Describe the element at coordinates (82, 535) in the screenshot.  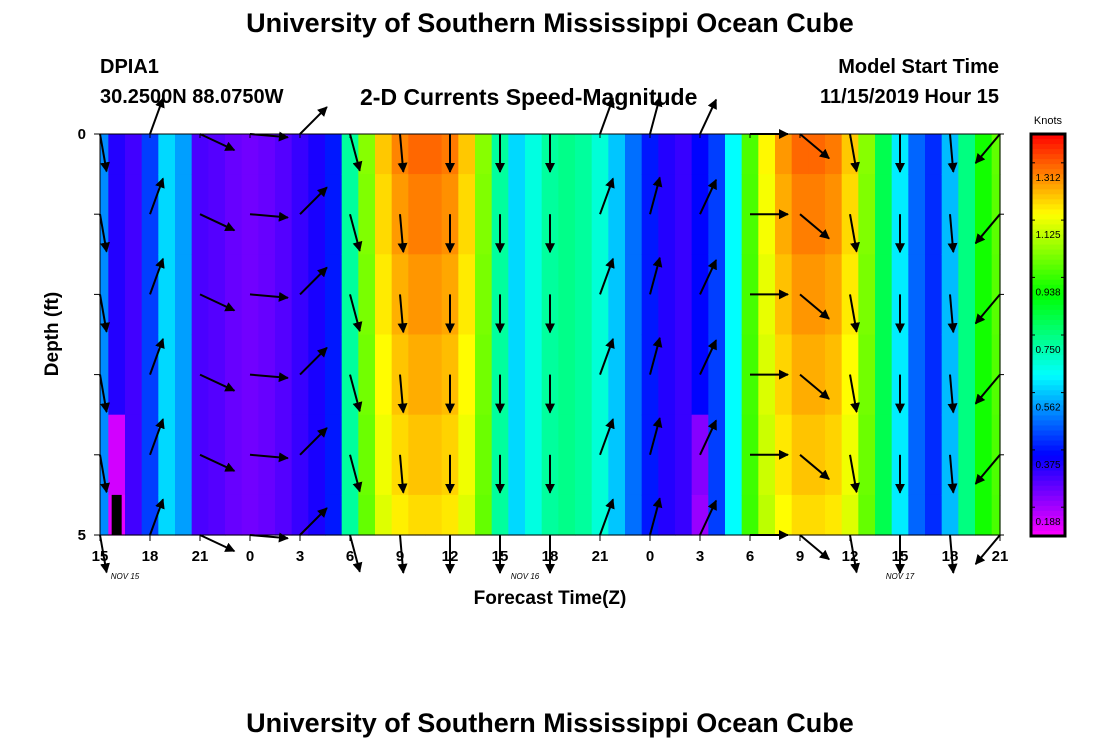
I see `y-tick-label: 5` at that location.